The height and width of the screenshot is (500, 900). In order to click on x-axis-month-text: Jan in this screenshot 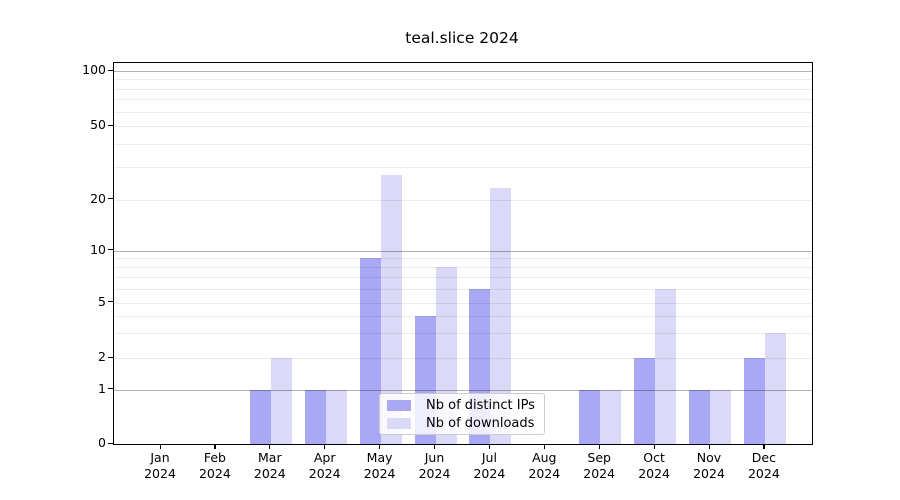, I will do `click(160, 457)`.